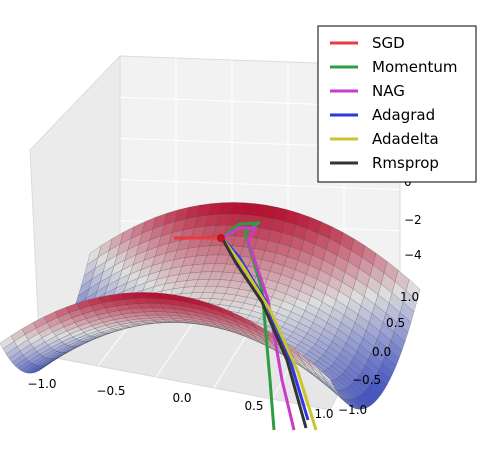 The width and height of the screenshot is (502, 460). I want to click on x-tick-label: −1.0, so click(41, 384).